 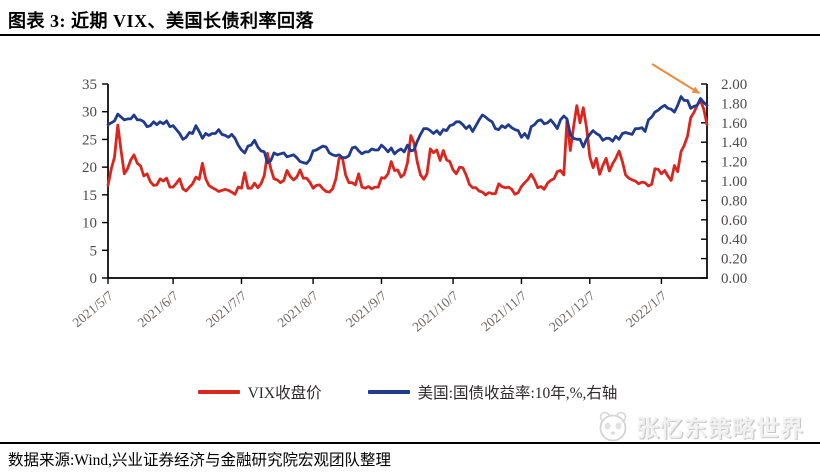 I want to click on right-axis-tick-label: 0.20, so click(x=734, y=260).